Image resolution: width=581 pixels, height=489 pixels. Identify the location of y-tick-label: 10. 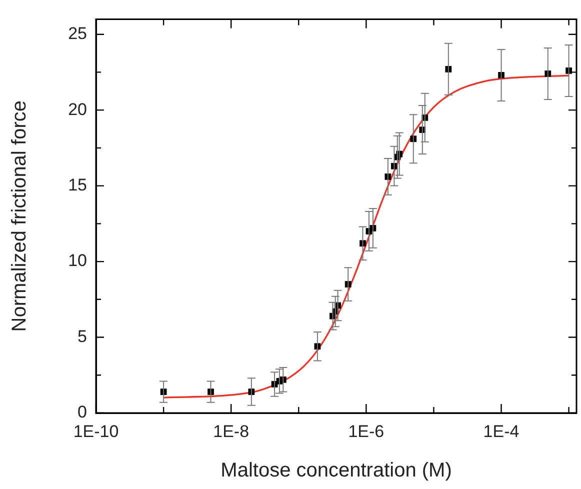
(77, 260).